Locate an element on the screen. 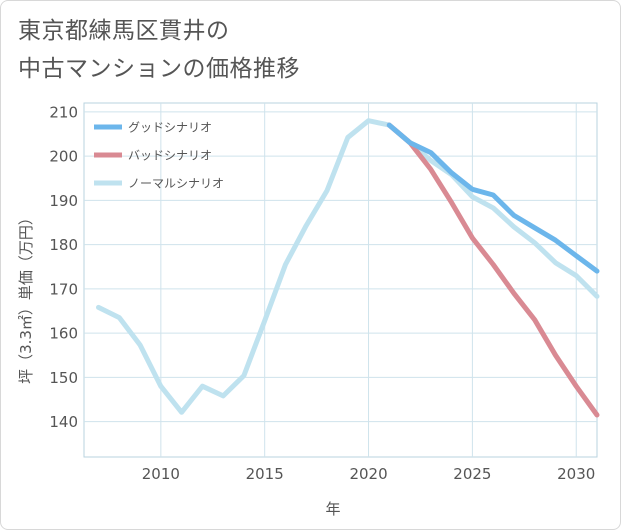 The width and height of the screenshot is (621, 530). y-tick-label-190: 190 is located at coordinates (63, 201).